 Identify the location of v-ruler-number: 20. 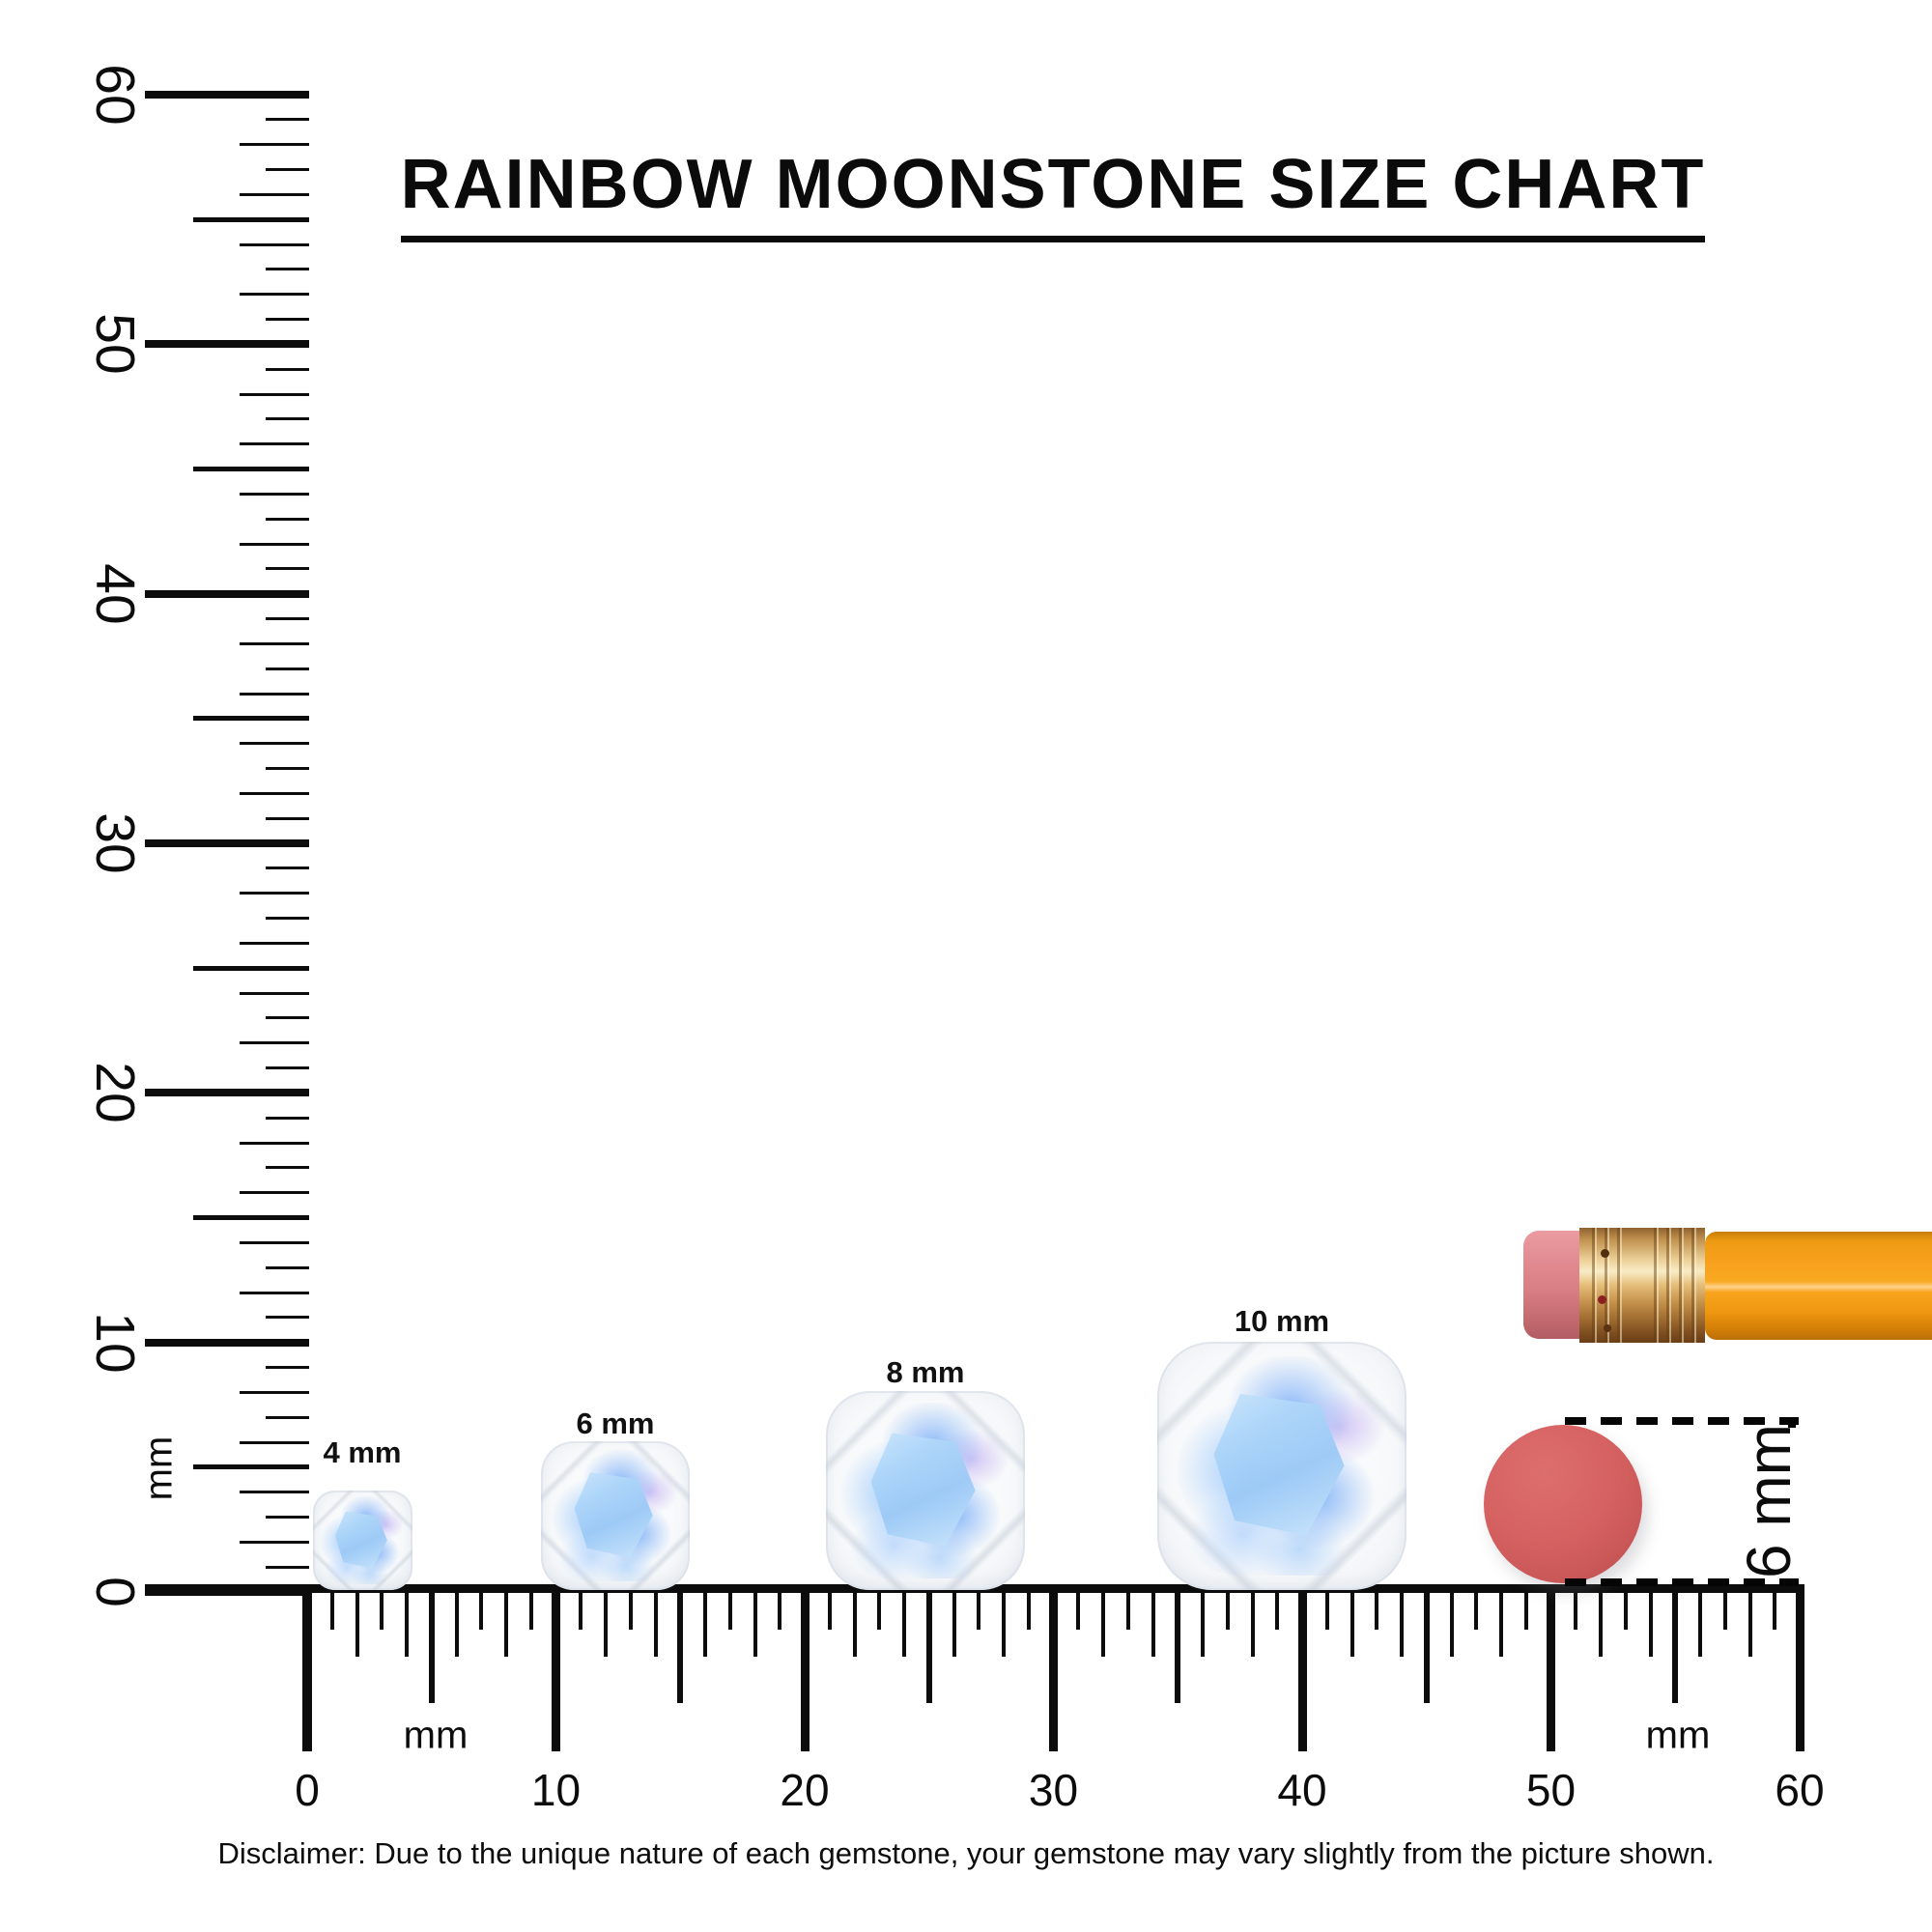
(115, 1093).